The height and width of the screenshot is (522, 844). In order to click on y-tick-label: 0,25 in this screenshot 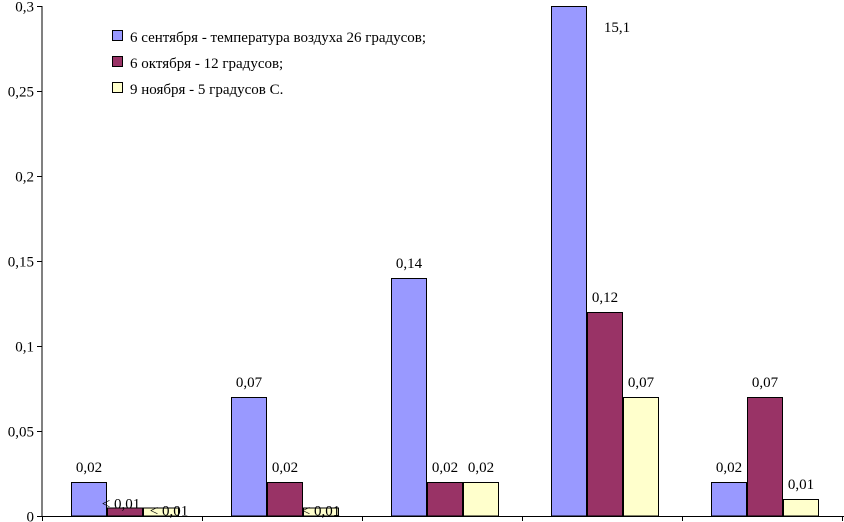, I will do `click(21, 93)`.